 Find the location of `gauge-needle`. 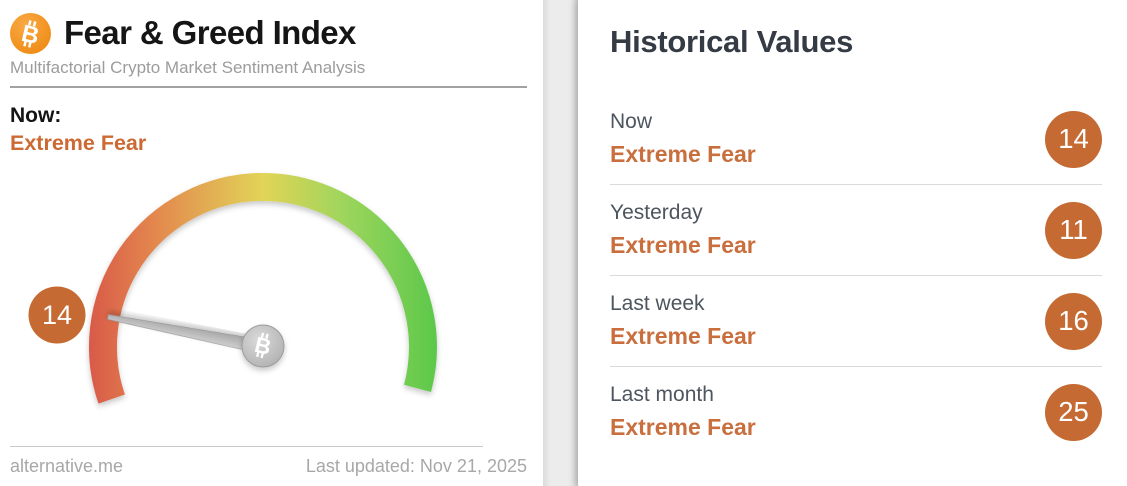

gauge-needle is located at coordinates (186, 334).